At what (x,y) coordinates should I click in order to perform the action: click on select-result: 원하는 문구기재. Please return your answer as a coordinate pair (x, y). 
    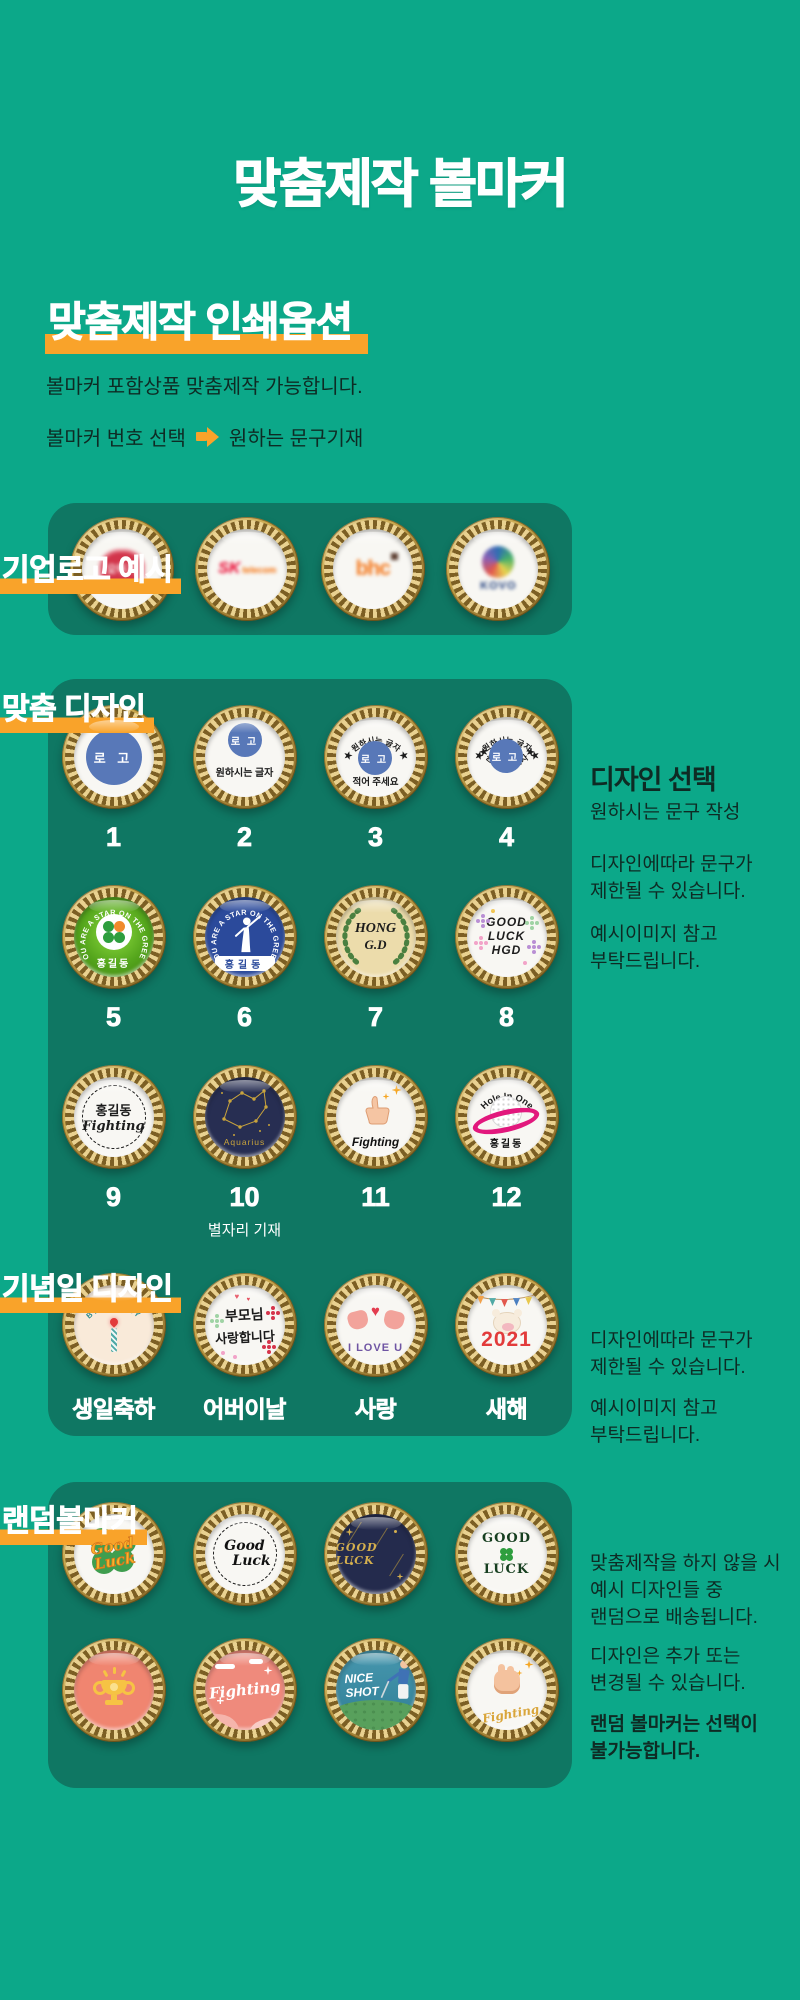
    Looking at the image, I should click on (296, 439).